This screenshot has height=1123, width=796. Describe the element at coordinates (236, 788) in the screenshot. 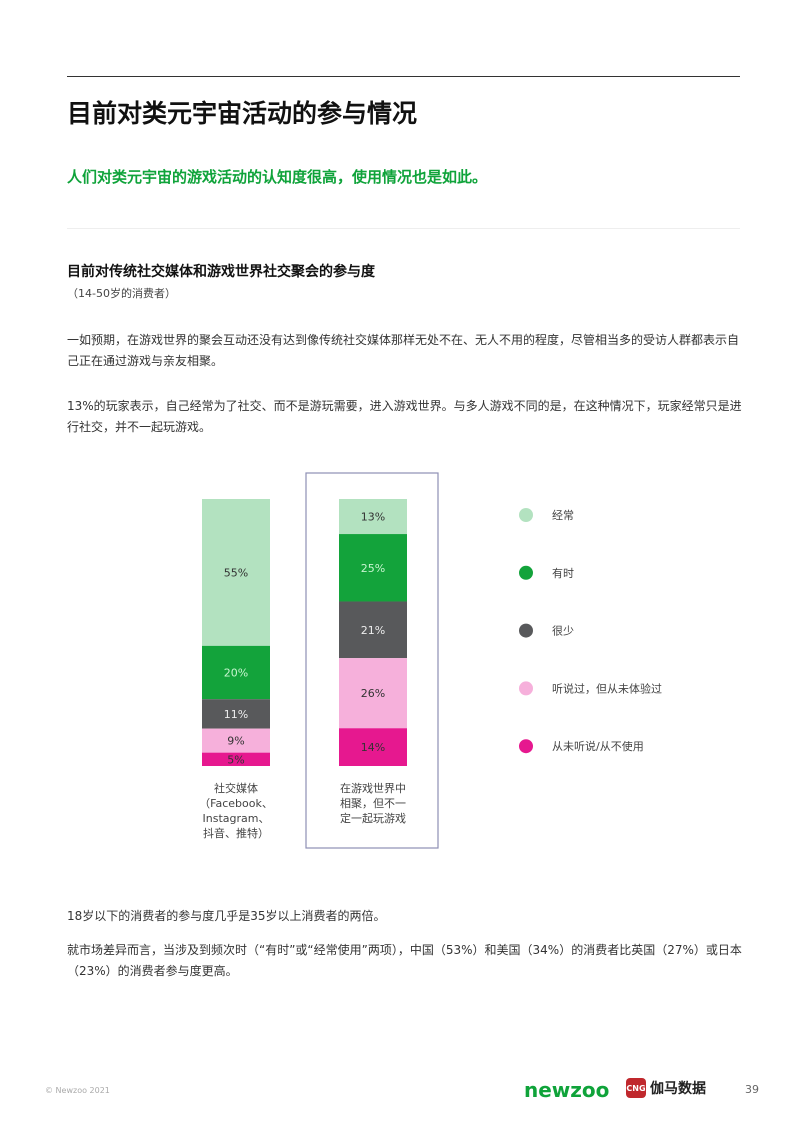

I see `category-label: 社交媒体` at that location.